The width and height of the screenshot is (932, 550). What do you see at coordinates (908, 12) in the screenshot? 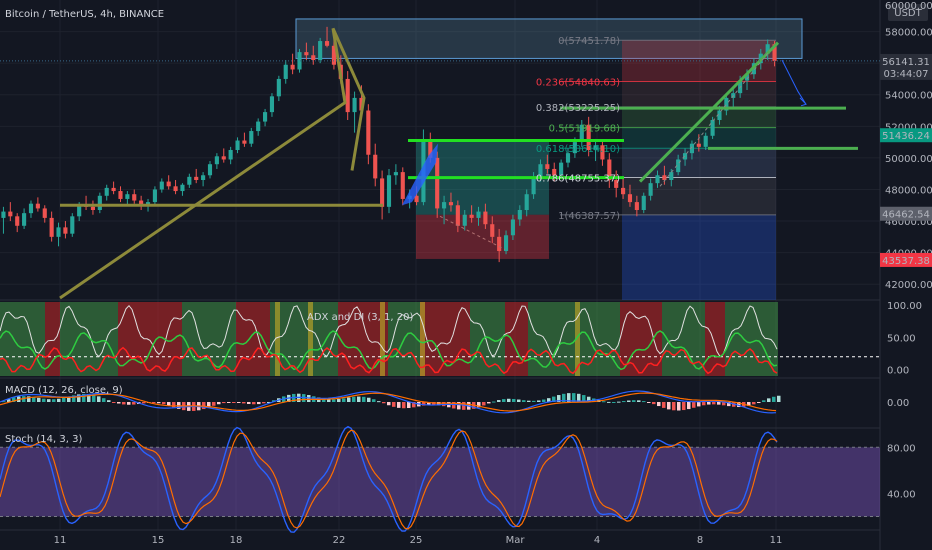
I see `currency-badge` at bounding box center [908, 12].